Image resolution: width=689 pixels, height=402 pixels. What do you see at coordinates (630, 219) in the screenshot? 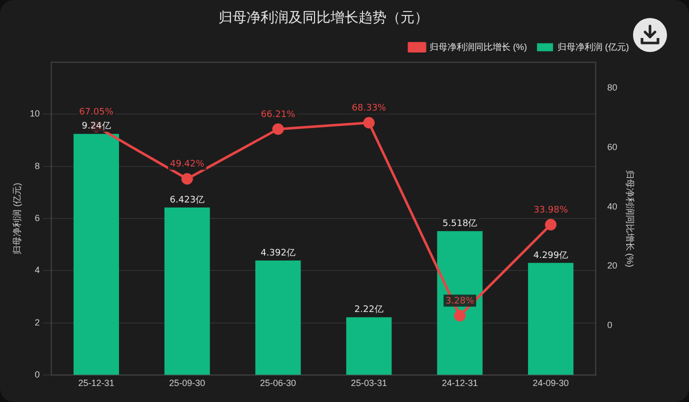
I see `y2-axis-title: 归母净利润同比增长 (%)` at bounding box center [630, 219].